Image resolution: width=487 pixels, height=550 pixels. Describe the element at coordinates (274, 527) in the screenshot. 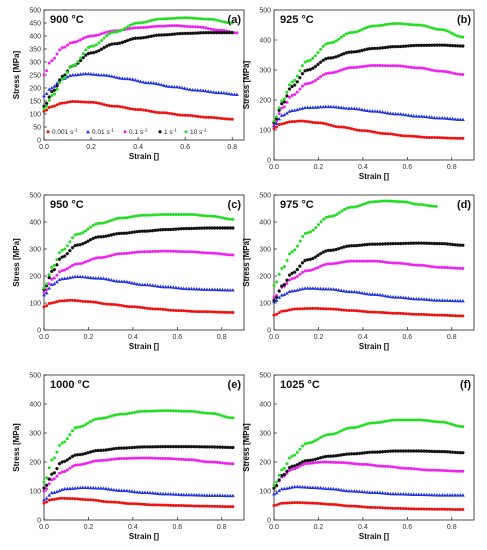

I see `x-tick-label: 0.0` at that location.